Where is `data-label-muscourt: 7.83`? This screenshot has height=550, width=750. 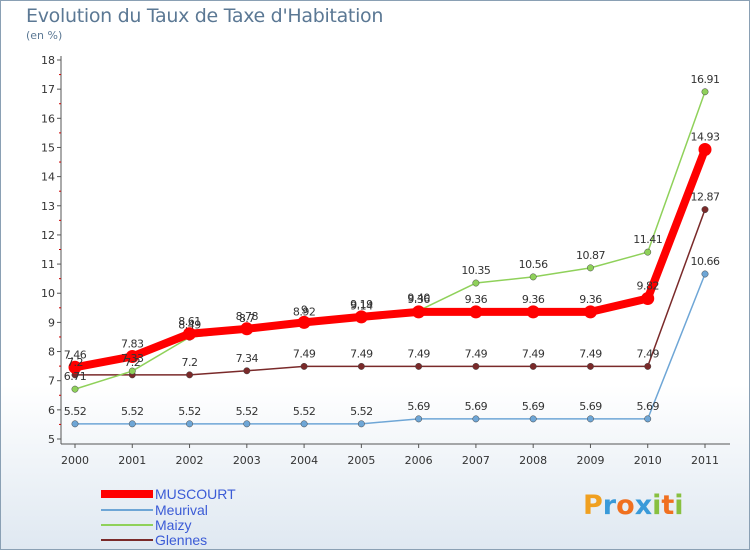
data-label-muscourt: 7.83 is located at coordinates (132, 343).